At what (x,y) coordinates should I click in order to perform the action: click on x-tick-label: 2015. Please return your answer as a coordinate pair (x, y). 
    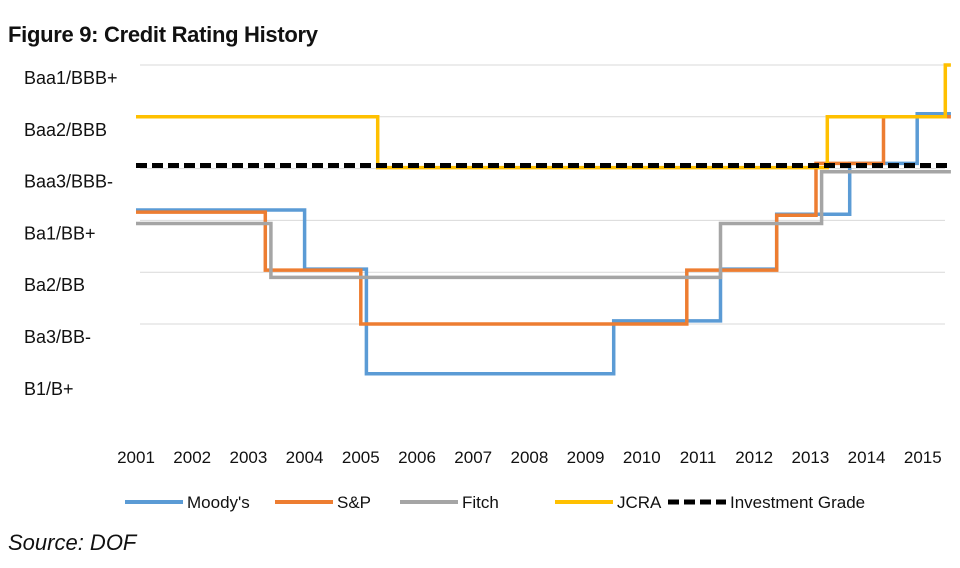
    Looking at the image, I should click on (923, 457).